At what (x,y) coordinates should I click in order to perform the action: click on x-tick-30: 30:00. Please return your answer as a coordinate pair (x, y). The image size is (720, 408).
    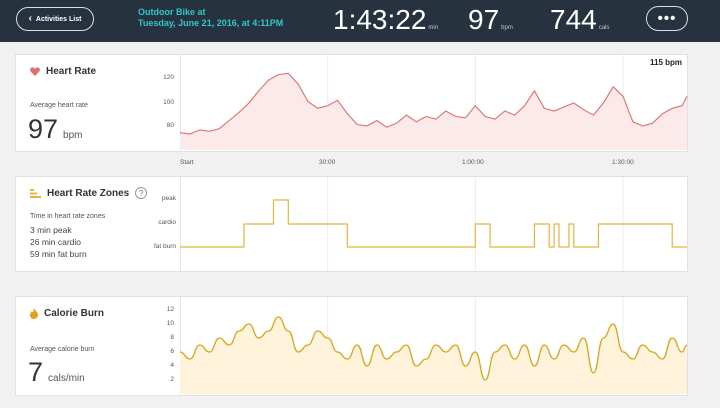
    Looking at the image, I should click on (327, 162).